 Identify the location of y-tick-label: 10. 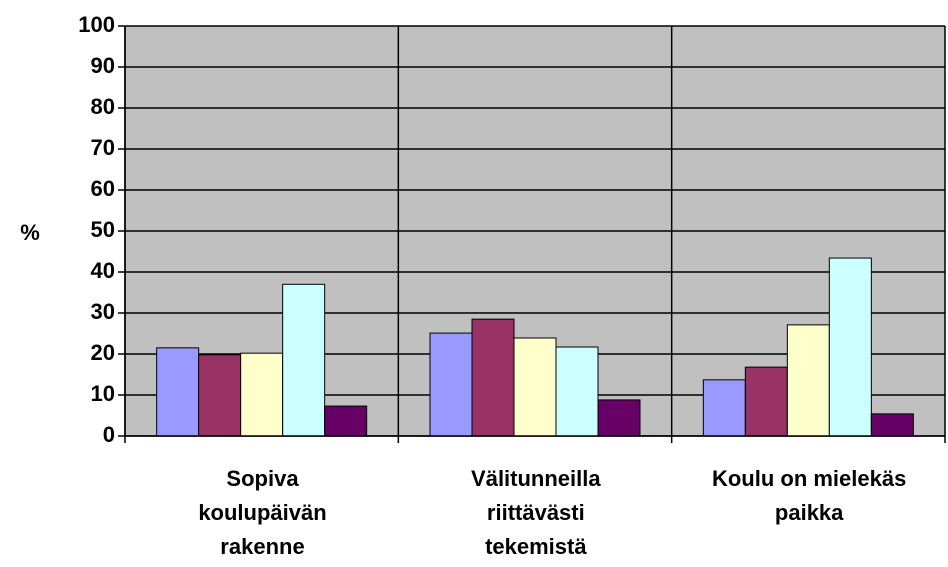
(103, 393).